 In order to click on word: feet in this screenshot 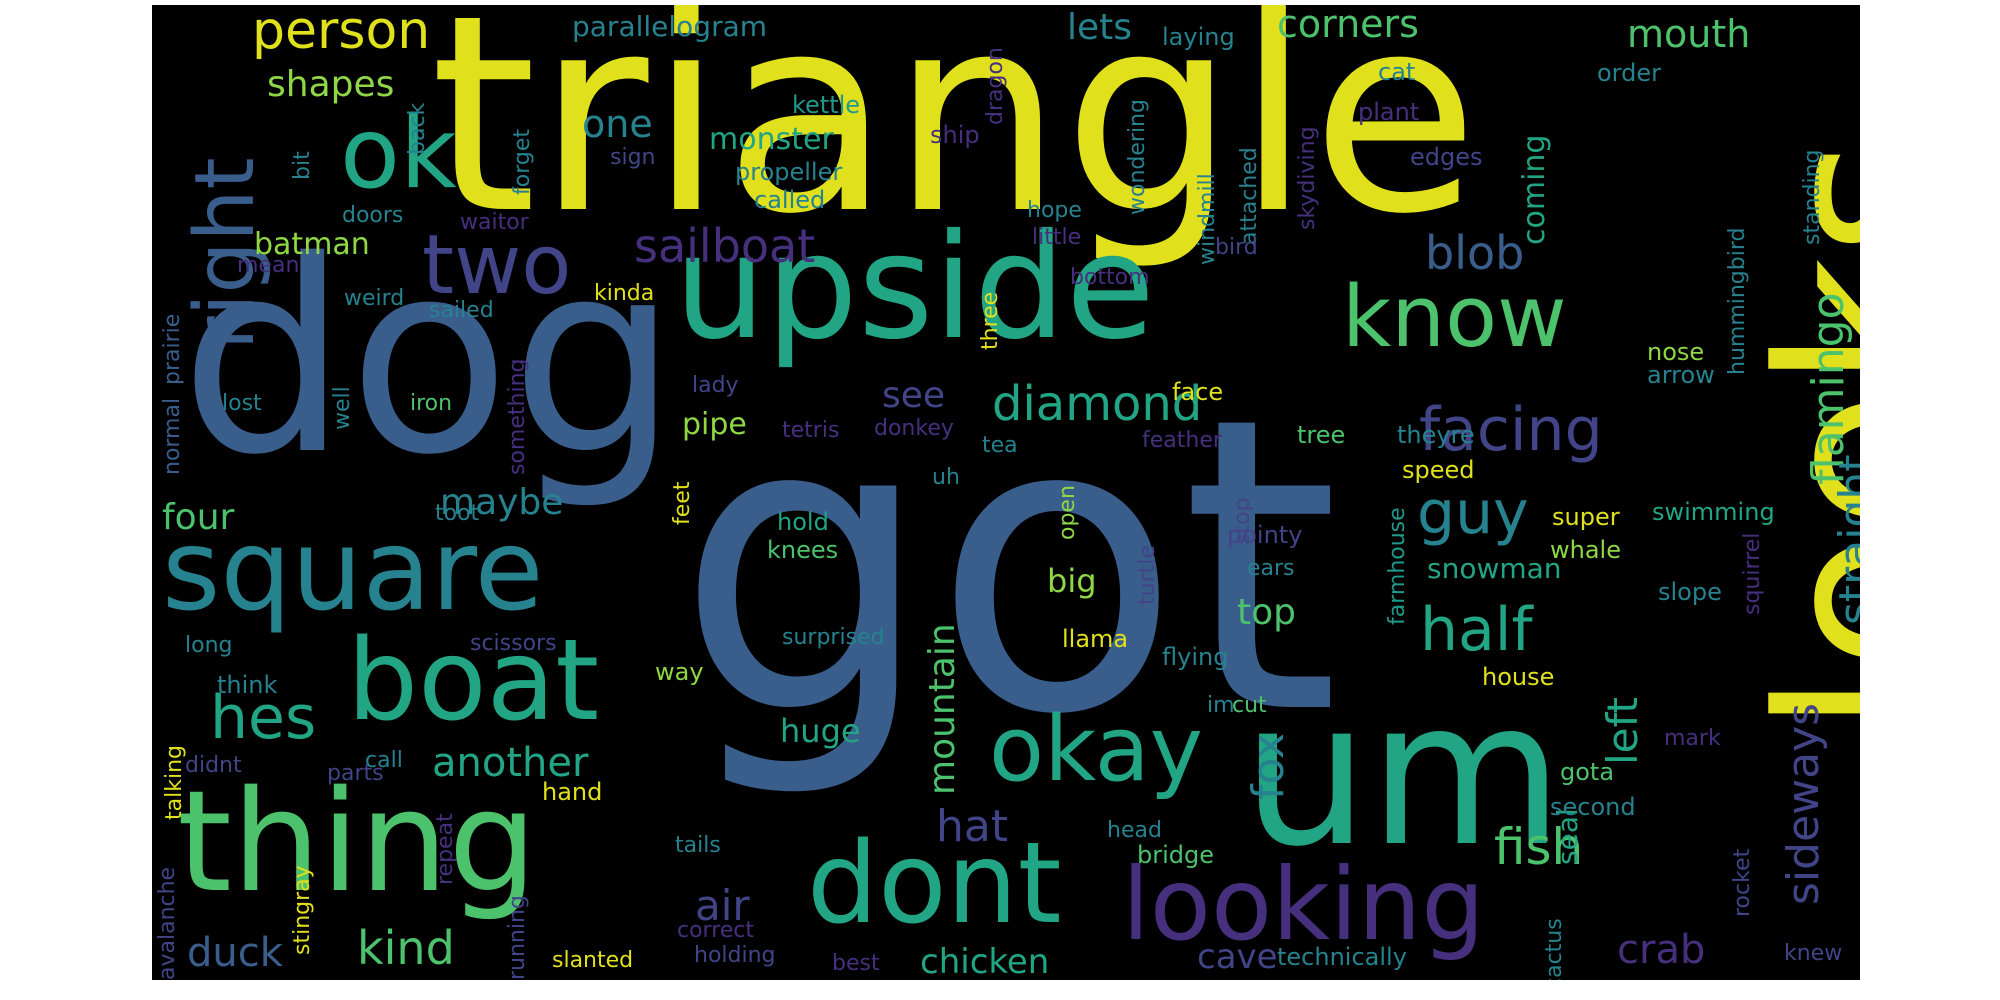, I will do `click(682, 503)`.